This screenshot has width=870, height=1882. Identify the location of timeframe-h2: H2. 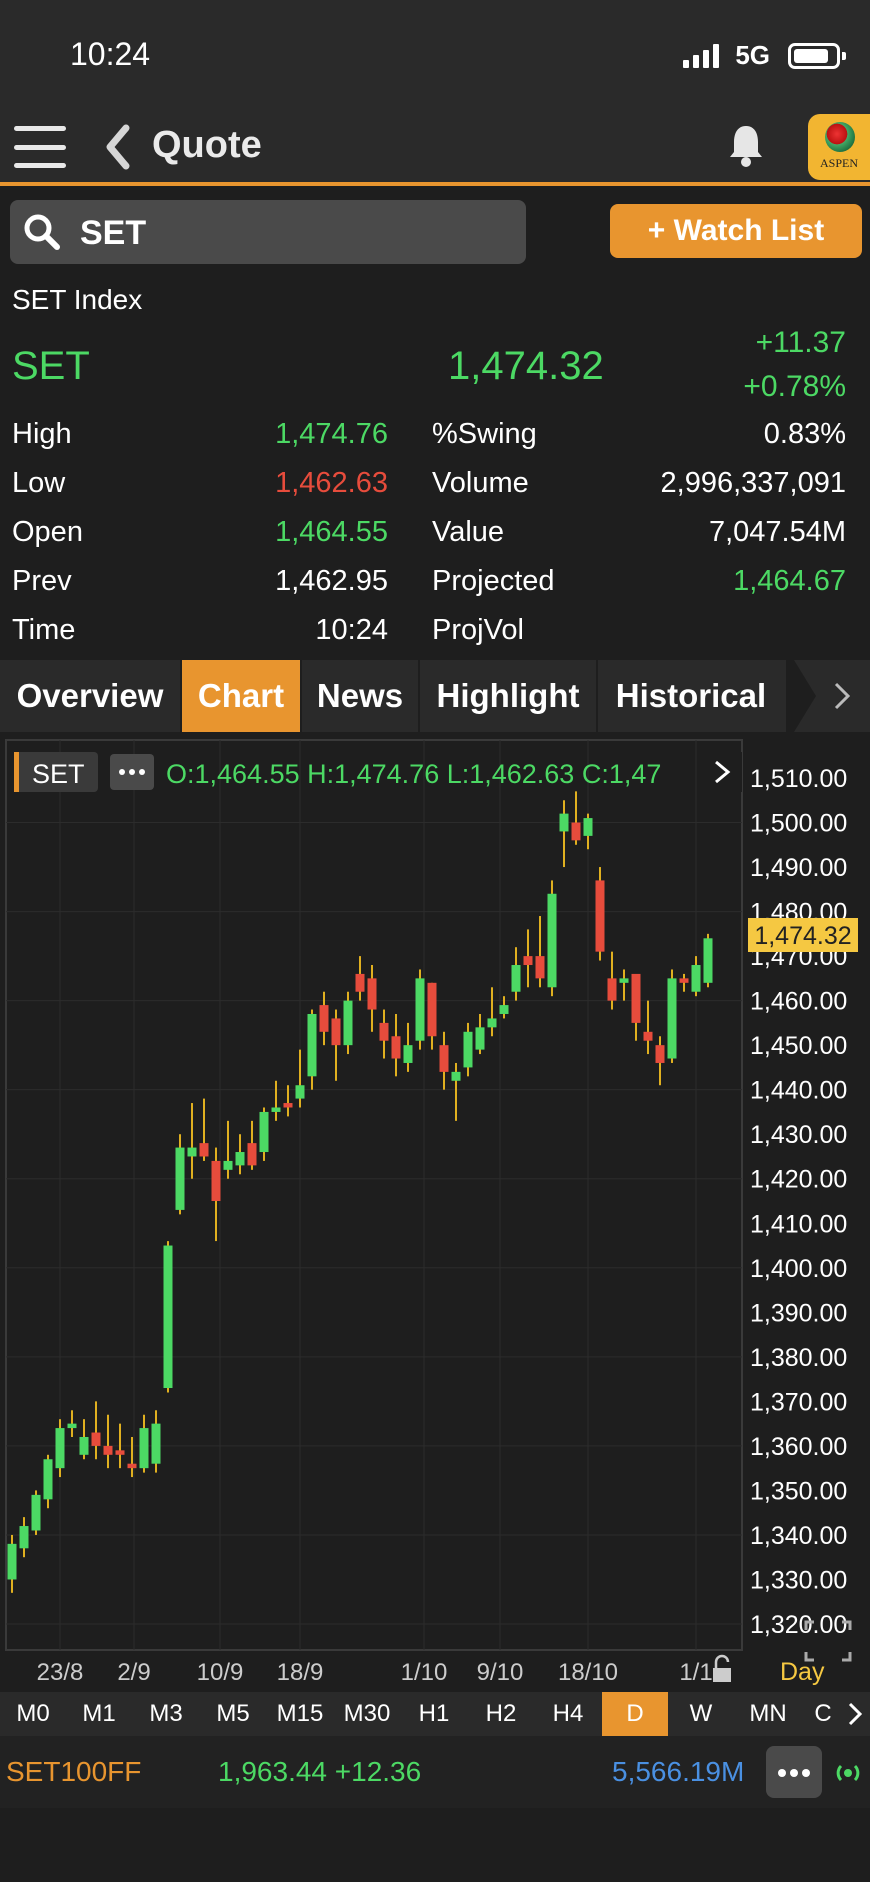
(501, 1713).